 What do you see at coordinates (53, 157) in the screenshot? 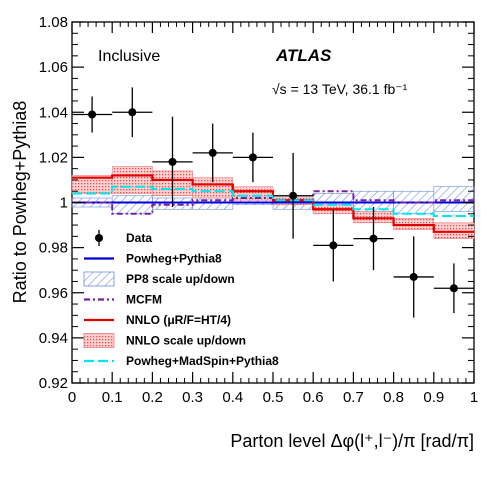
I see `y-tick-label: 1.02` at bounding box center [53, 157].